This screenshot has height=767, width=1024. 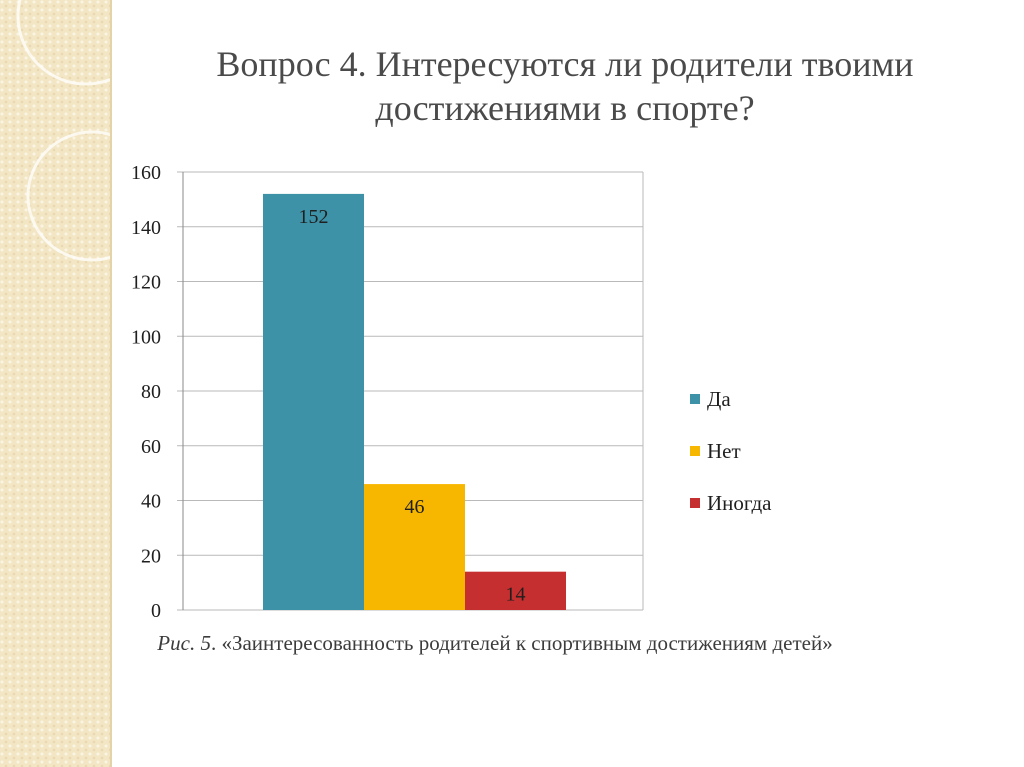 I want to click on y-tick-label: 140, so click(x=146, y=228).